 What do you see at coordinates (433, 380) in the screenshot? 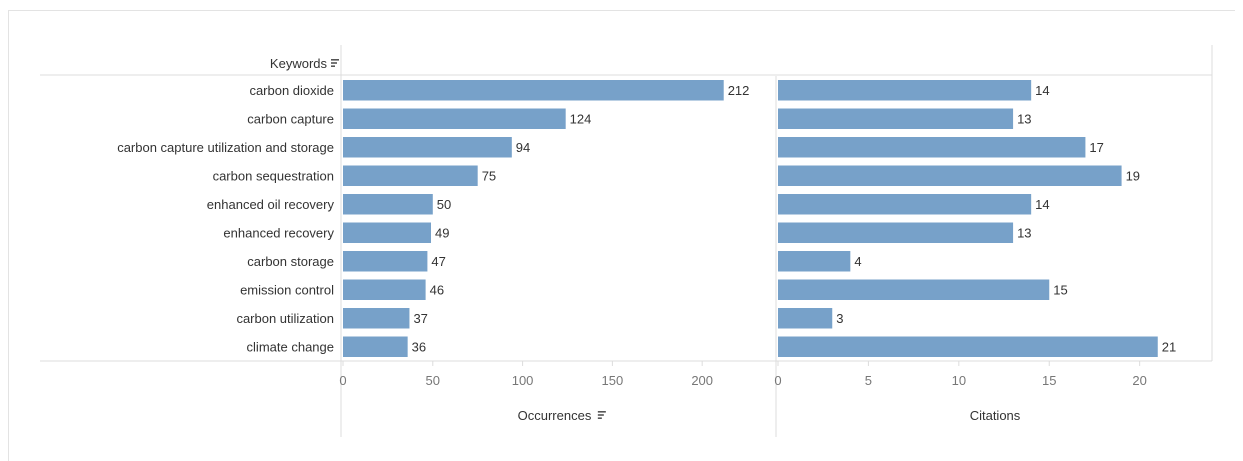
I see `tick-label: 50` at bounding box center [433, 380].